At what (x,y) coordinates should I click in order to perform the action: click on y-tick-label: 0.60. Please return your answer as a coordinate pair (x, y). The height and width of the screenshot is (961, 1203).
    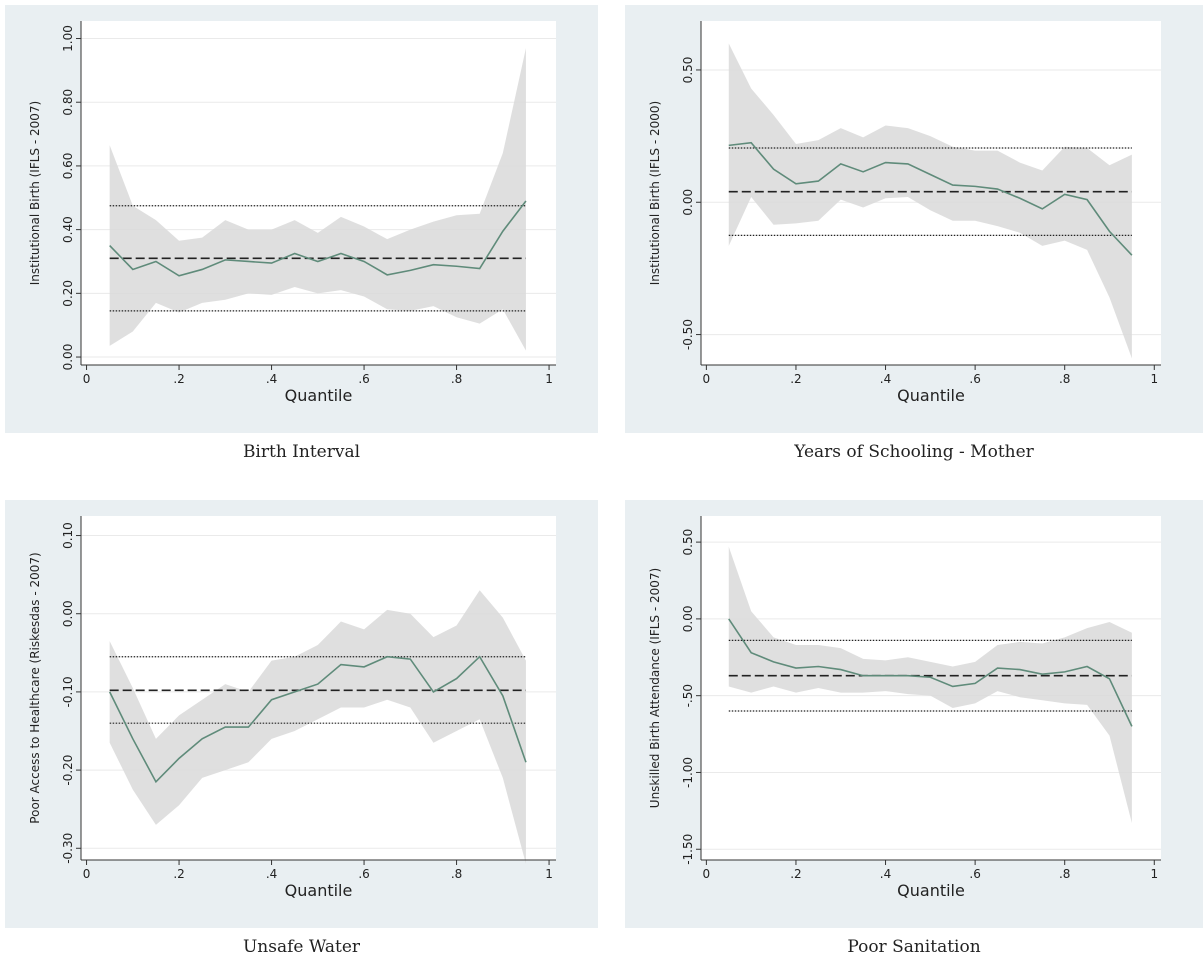
    Looking at the image, I should click on (68, 166).